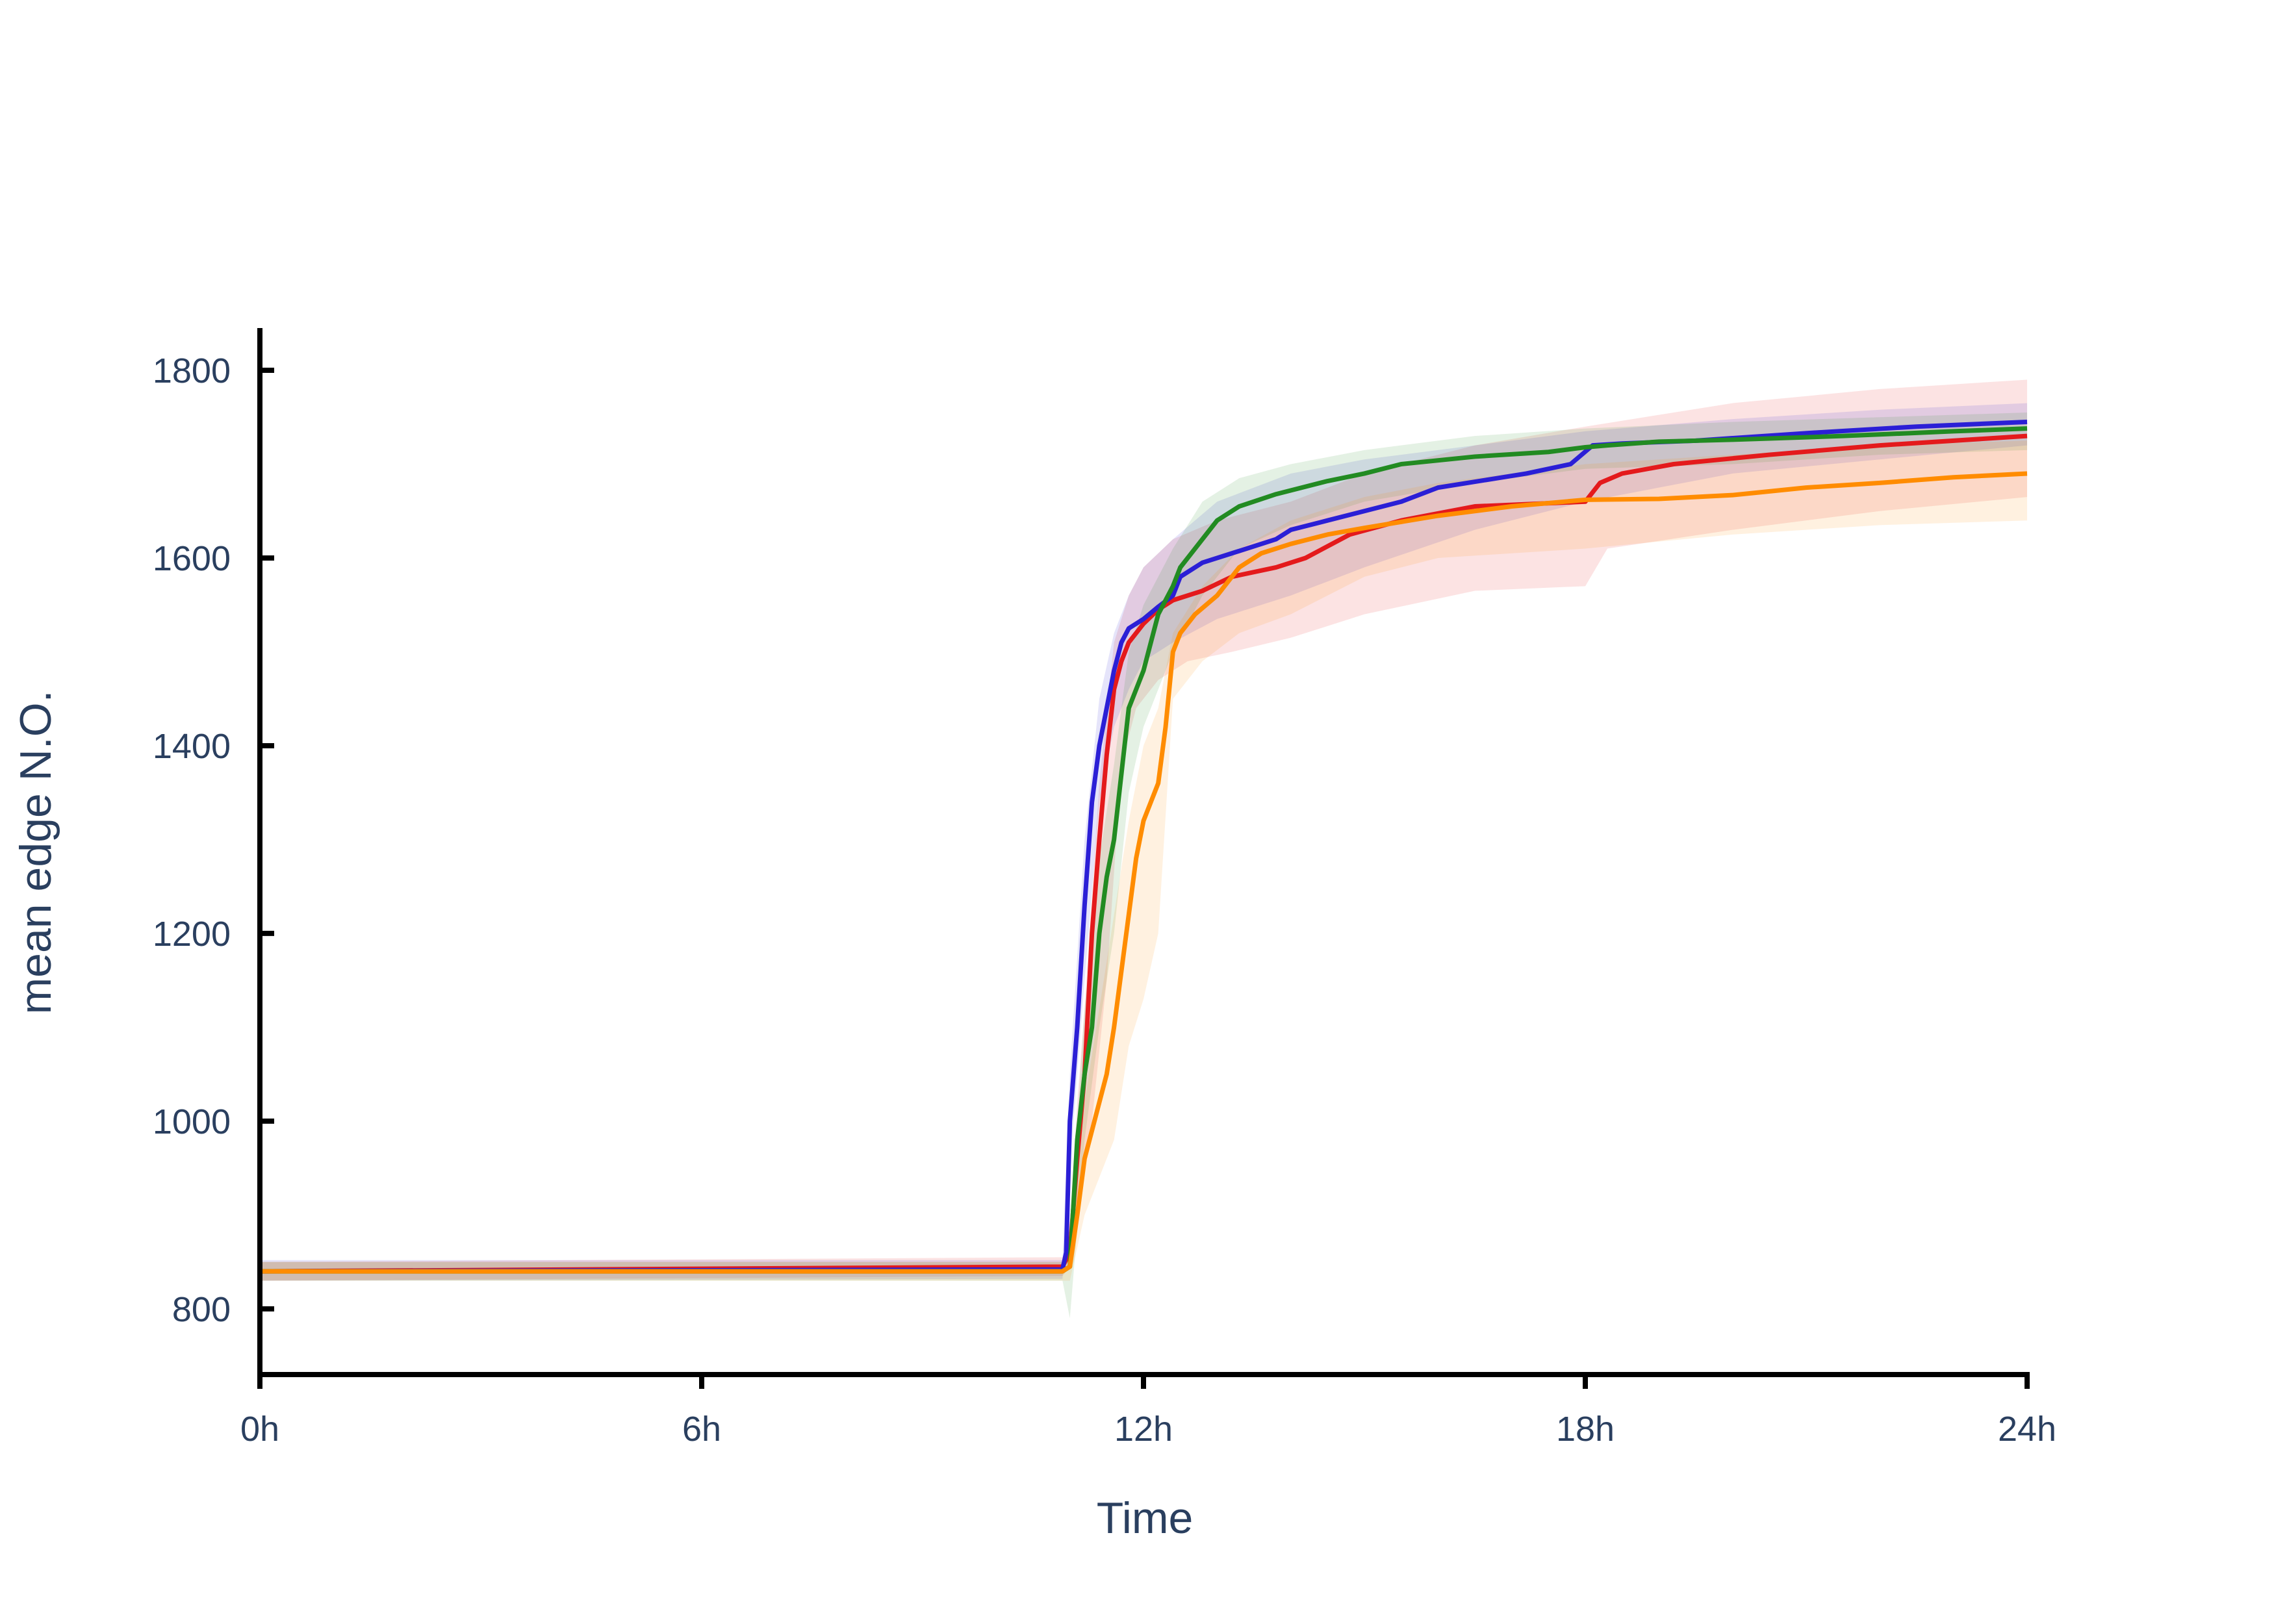  I want to click on x-tick-label: 0h, so click(259, 1429).